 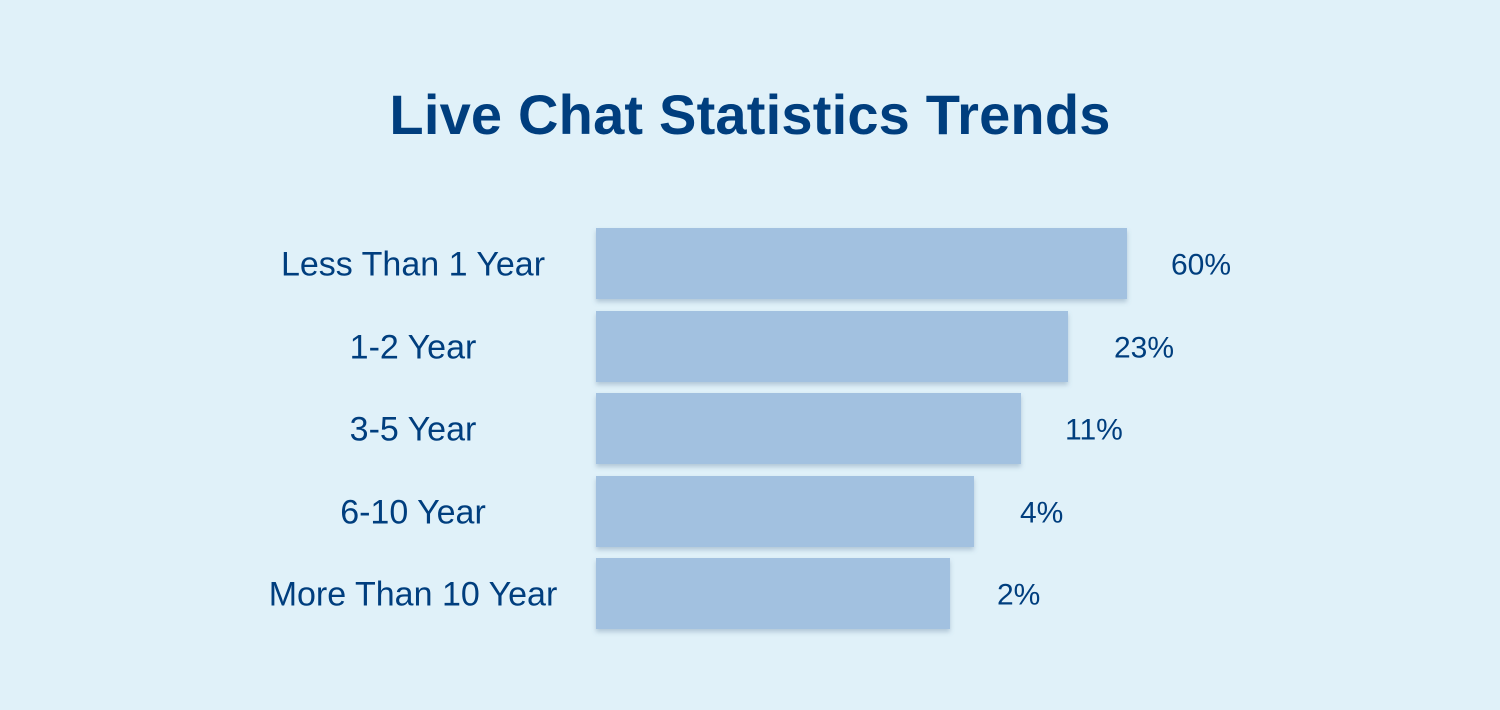 What do you see at coordinates (413, 430) in the screenshot?
I see `category-label-2: 3-5 Year` at bounding box center [413, 430].